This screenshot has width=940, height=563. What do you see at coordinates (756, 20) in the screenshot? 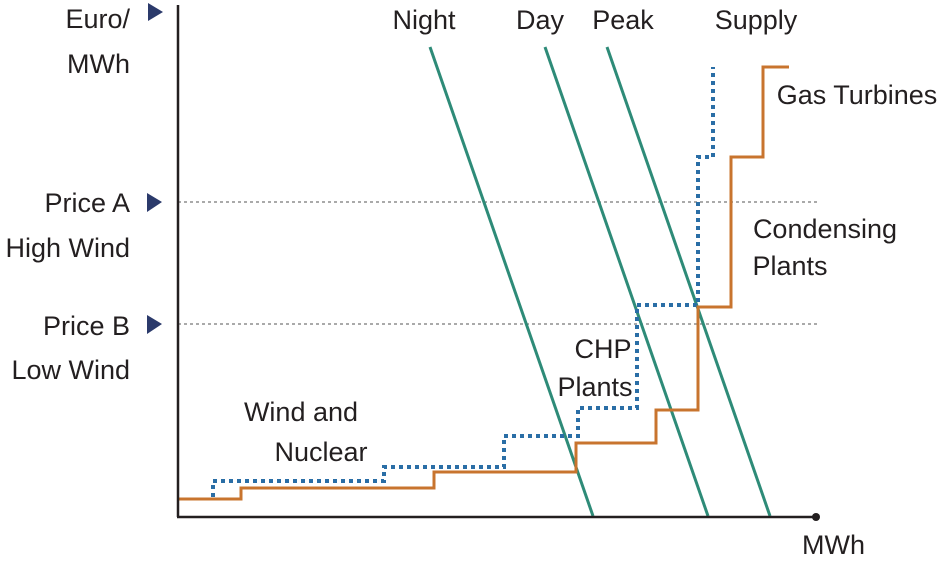
I see `supply-label: Supply` at bounding box center [756, 20].